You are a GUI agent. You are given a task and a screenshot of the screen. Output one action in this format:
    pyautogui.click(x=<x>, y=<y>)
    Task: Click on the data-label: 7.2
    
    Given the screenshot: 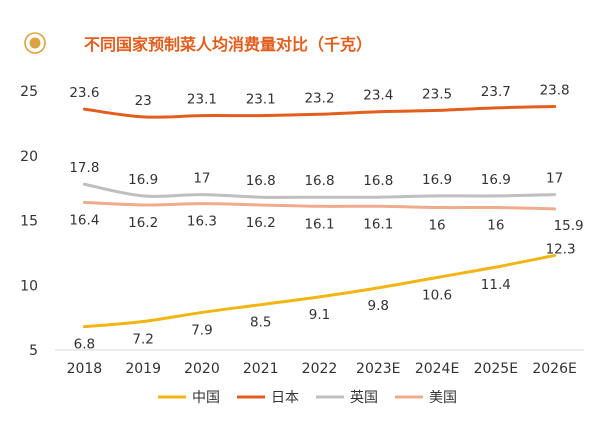 What is the action you would take?
    pyautogui.click(x=142, y=340)
    